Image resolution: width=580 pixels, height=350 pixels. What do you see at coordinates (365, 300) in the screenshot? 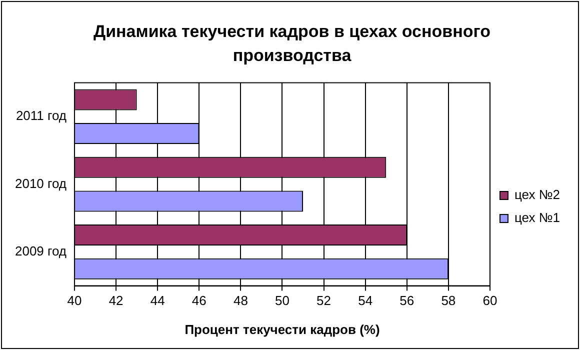
I see `x-tick-label: 54` at bounding box center [365, 300].